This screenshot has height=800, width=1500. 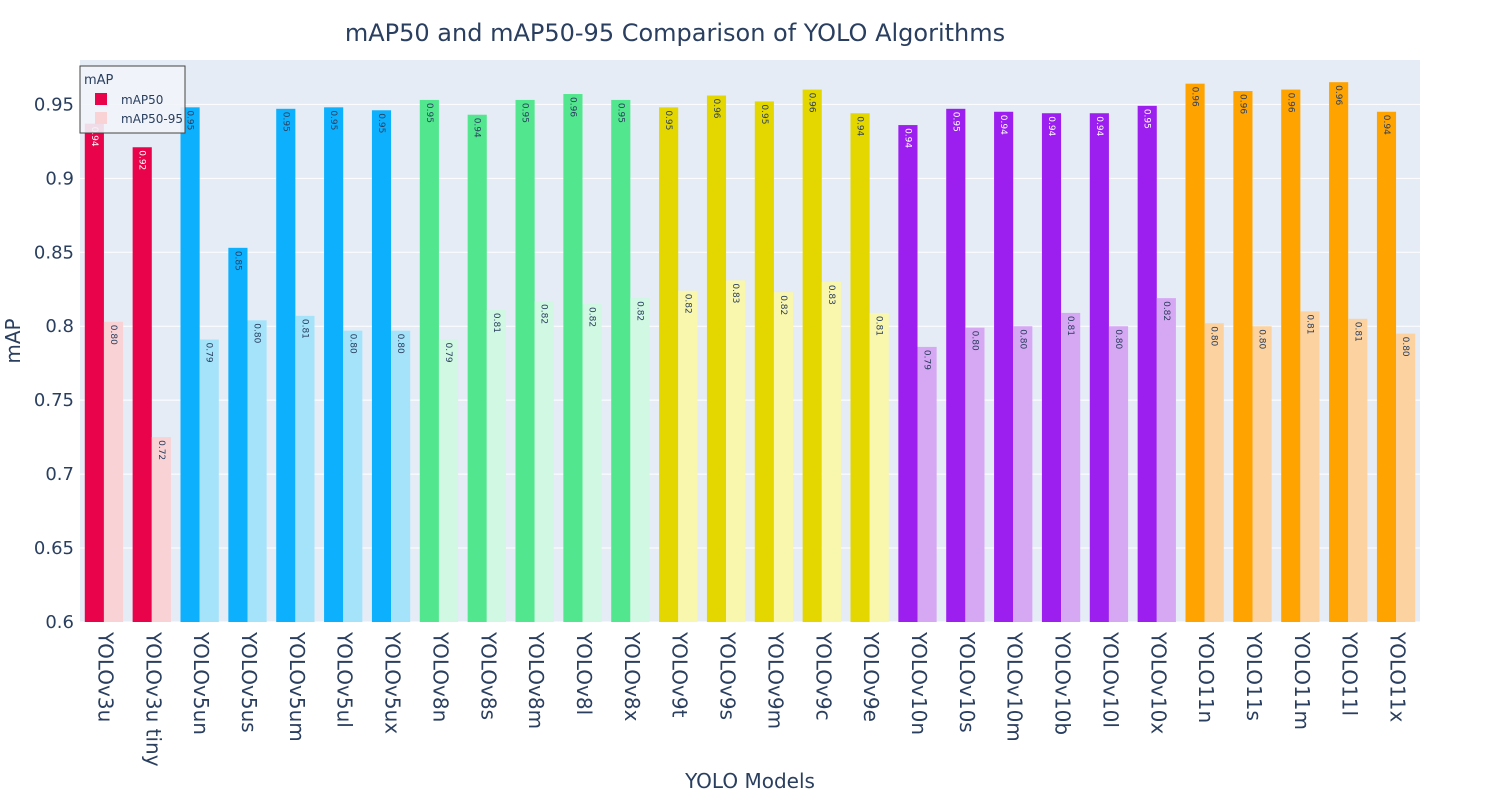 What do you see at coordinates (249, 682) in the screenshot?
I see `x-tick-label: YOLOv5us` at bounding box center [249, 682].